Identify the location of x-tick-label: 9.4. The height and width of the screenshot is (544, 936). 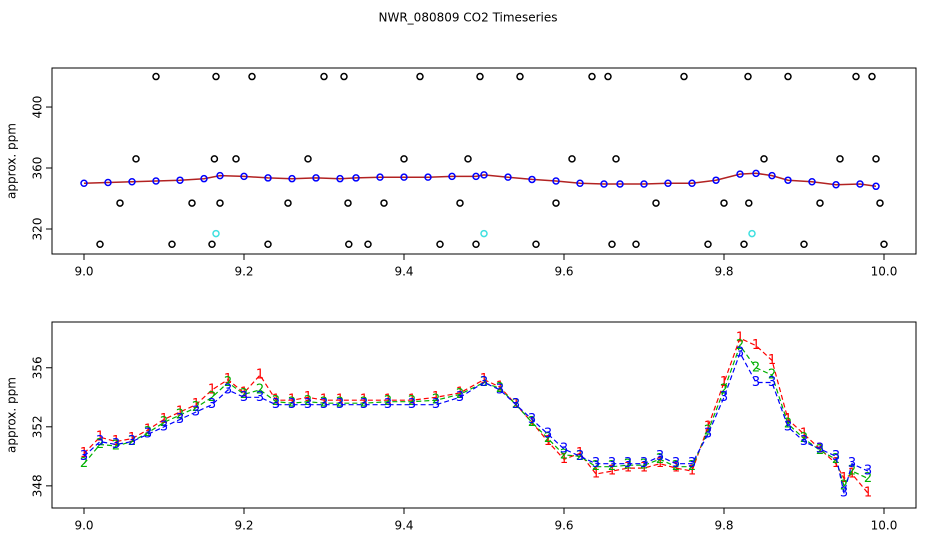
(403, 526).